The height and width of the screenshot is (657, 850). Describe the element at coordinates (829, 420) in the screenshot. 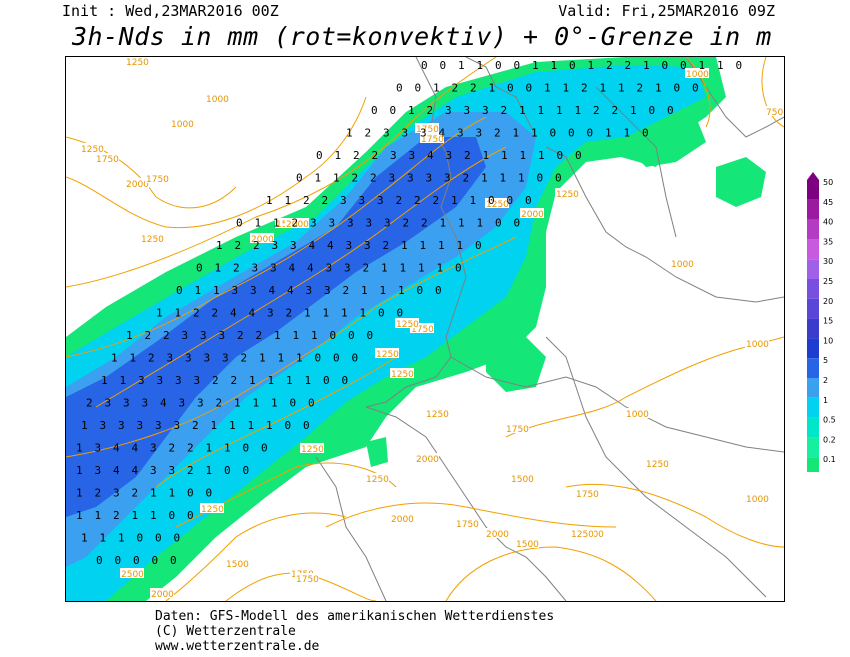

I see `legend-level-label: 0.5` at that location.